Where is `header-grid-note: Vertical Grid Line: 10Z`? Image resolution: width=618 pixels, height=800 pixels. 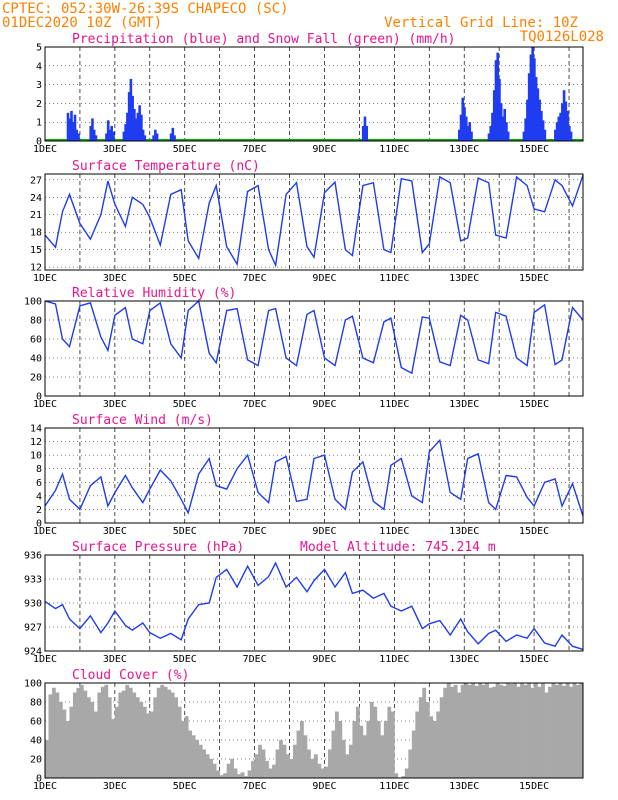 header-grid-note: Vertical Grid Line: 10Z is located at coordinates (481, 23).